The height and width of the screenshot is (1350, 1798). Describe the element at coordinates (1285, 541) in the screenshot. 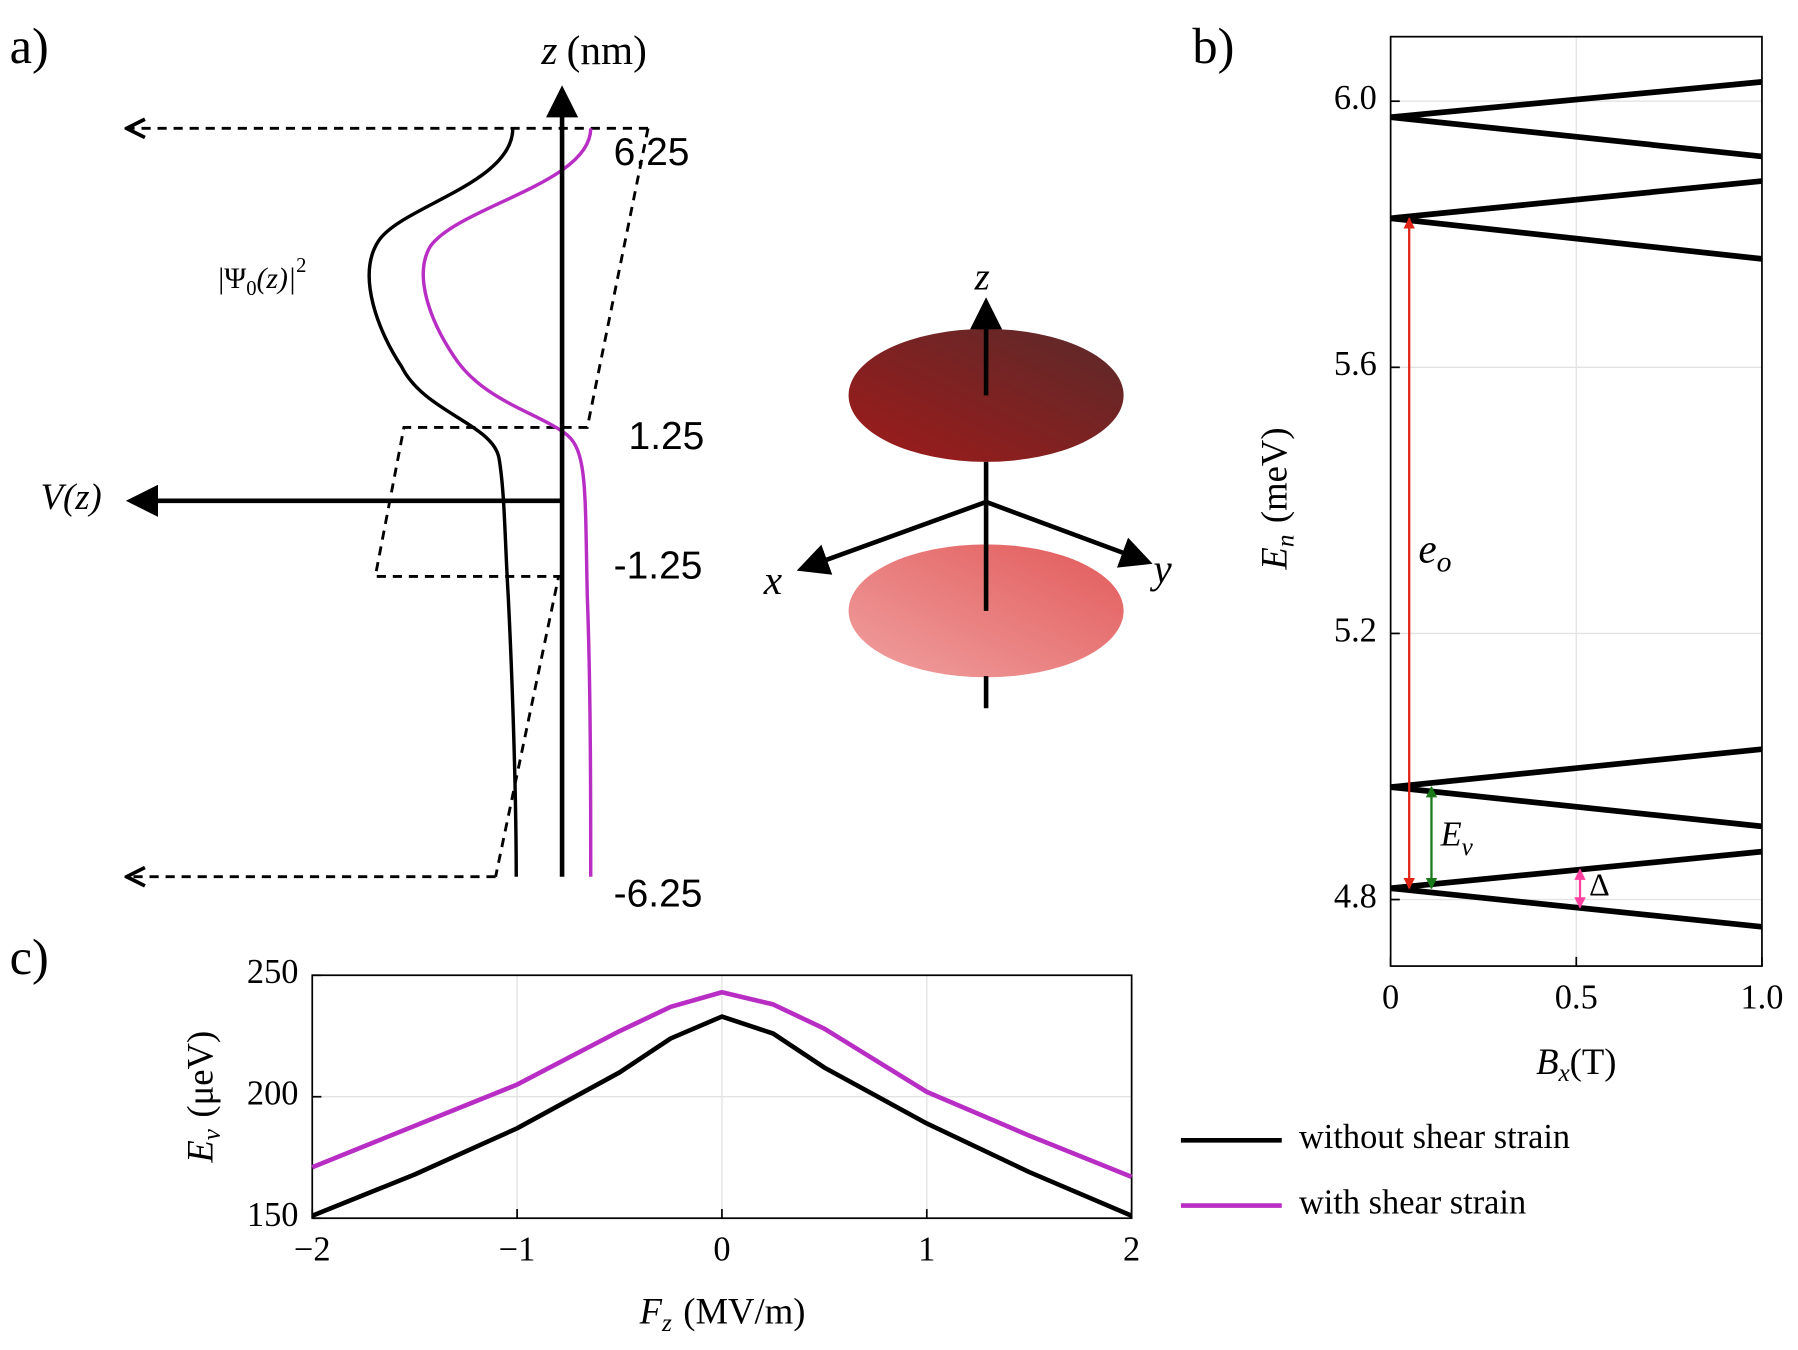

I see `subscript: n` at that location.